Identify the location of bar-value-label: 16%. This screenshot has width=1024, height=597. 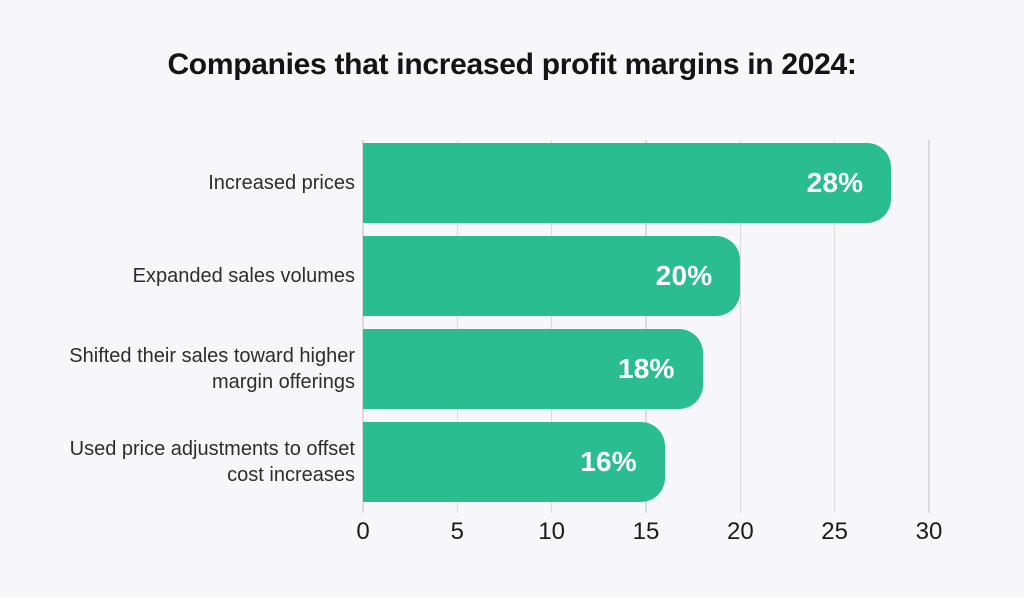
(608, 461).